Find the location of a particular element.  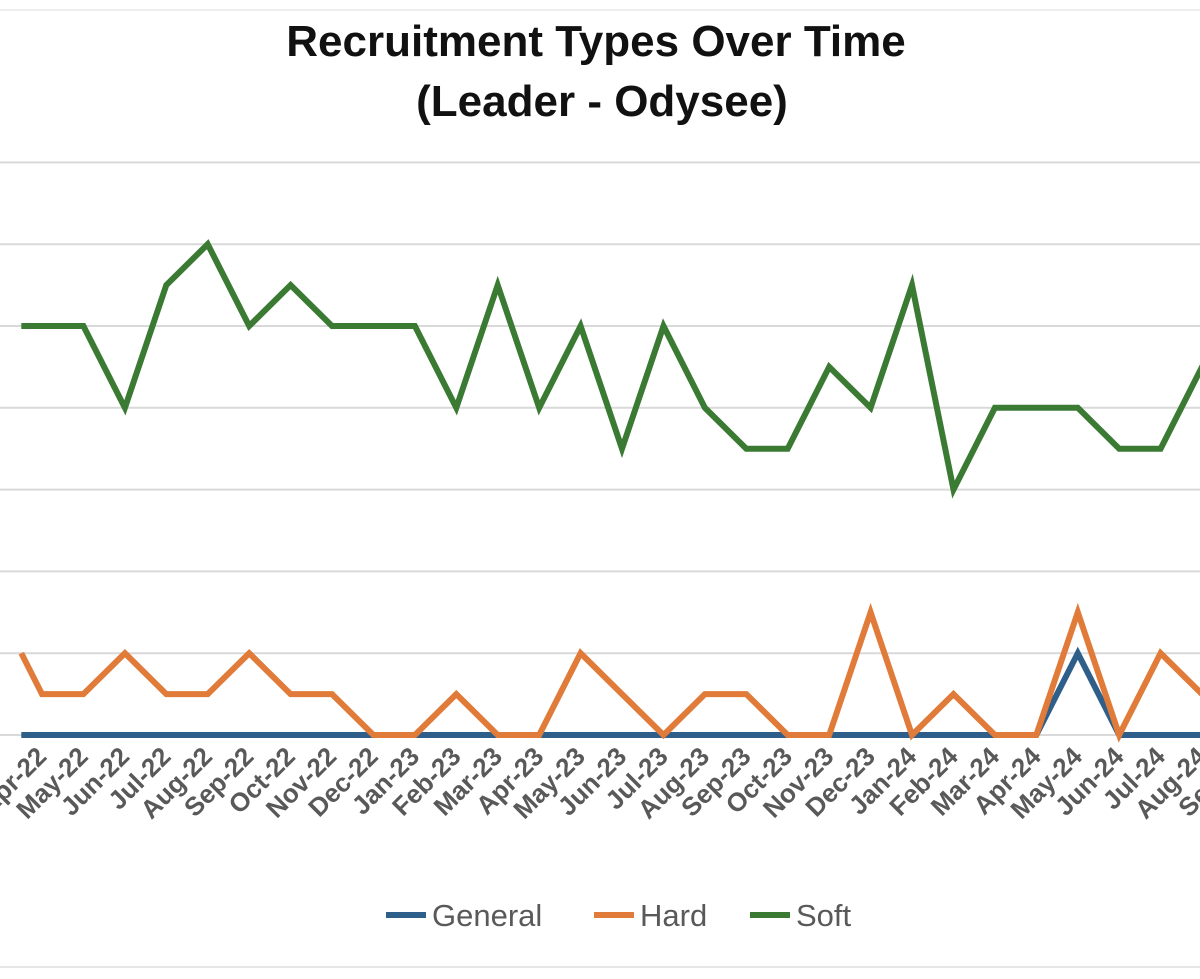

chart-title-line-1: Recruitment Types Over Time is located at coordinates (595, 41).